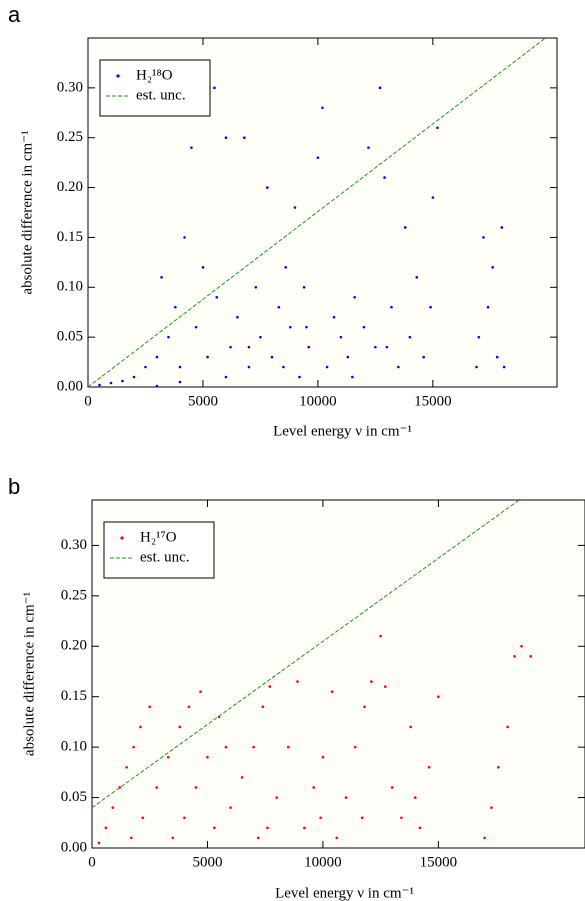  What do you see at coordinates (74, 595) in the screenshot?
I see `y-tick-label: 0.25` at bounding box center [74, 595].